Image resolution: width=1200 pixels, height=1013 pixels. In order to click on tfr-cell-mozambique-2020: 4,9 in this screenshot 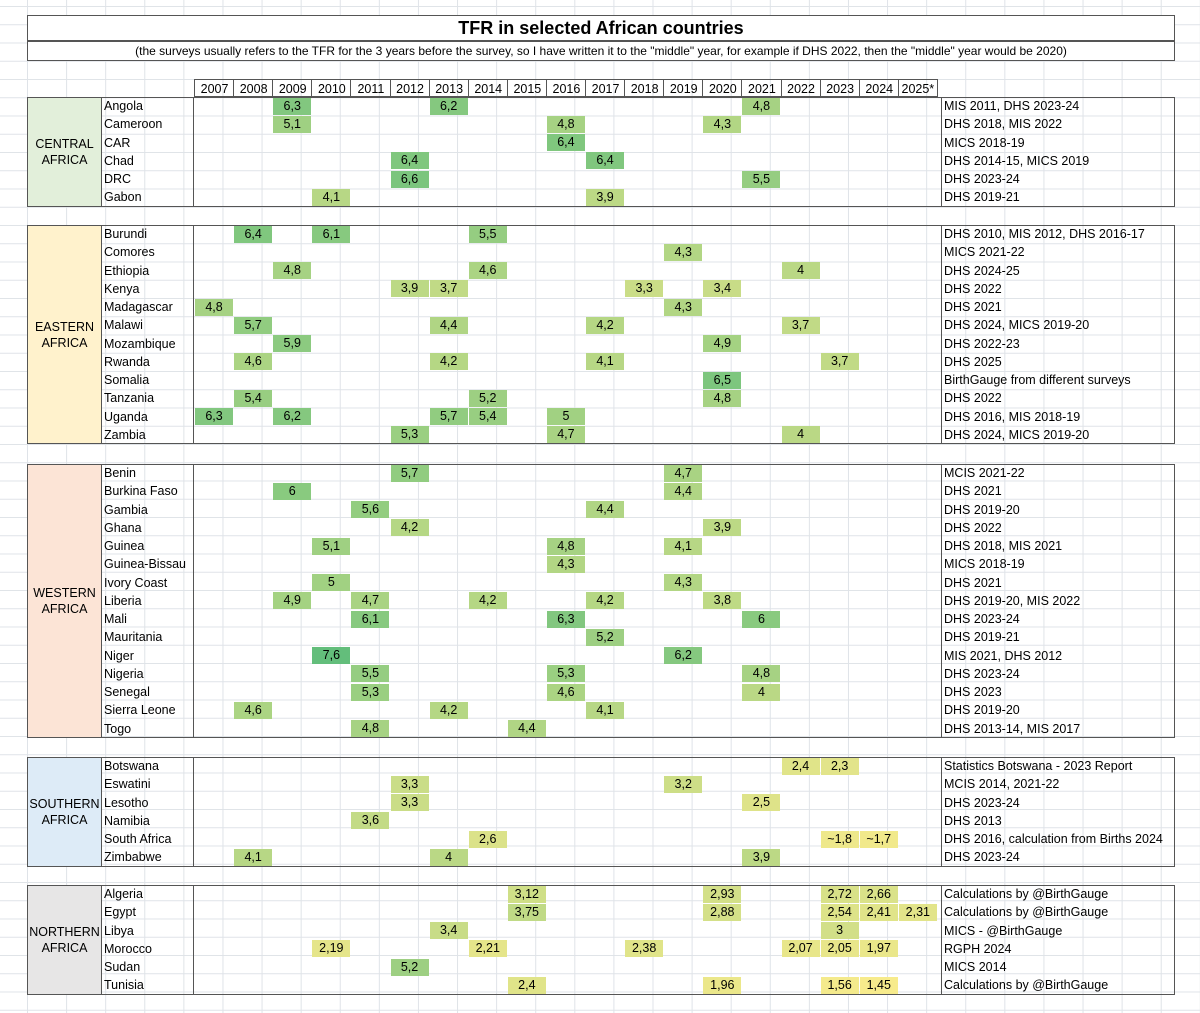, I will do `click(722, 343)`.